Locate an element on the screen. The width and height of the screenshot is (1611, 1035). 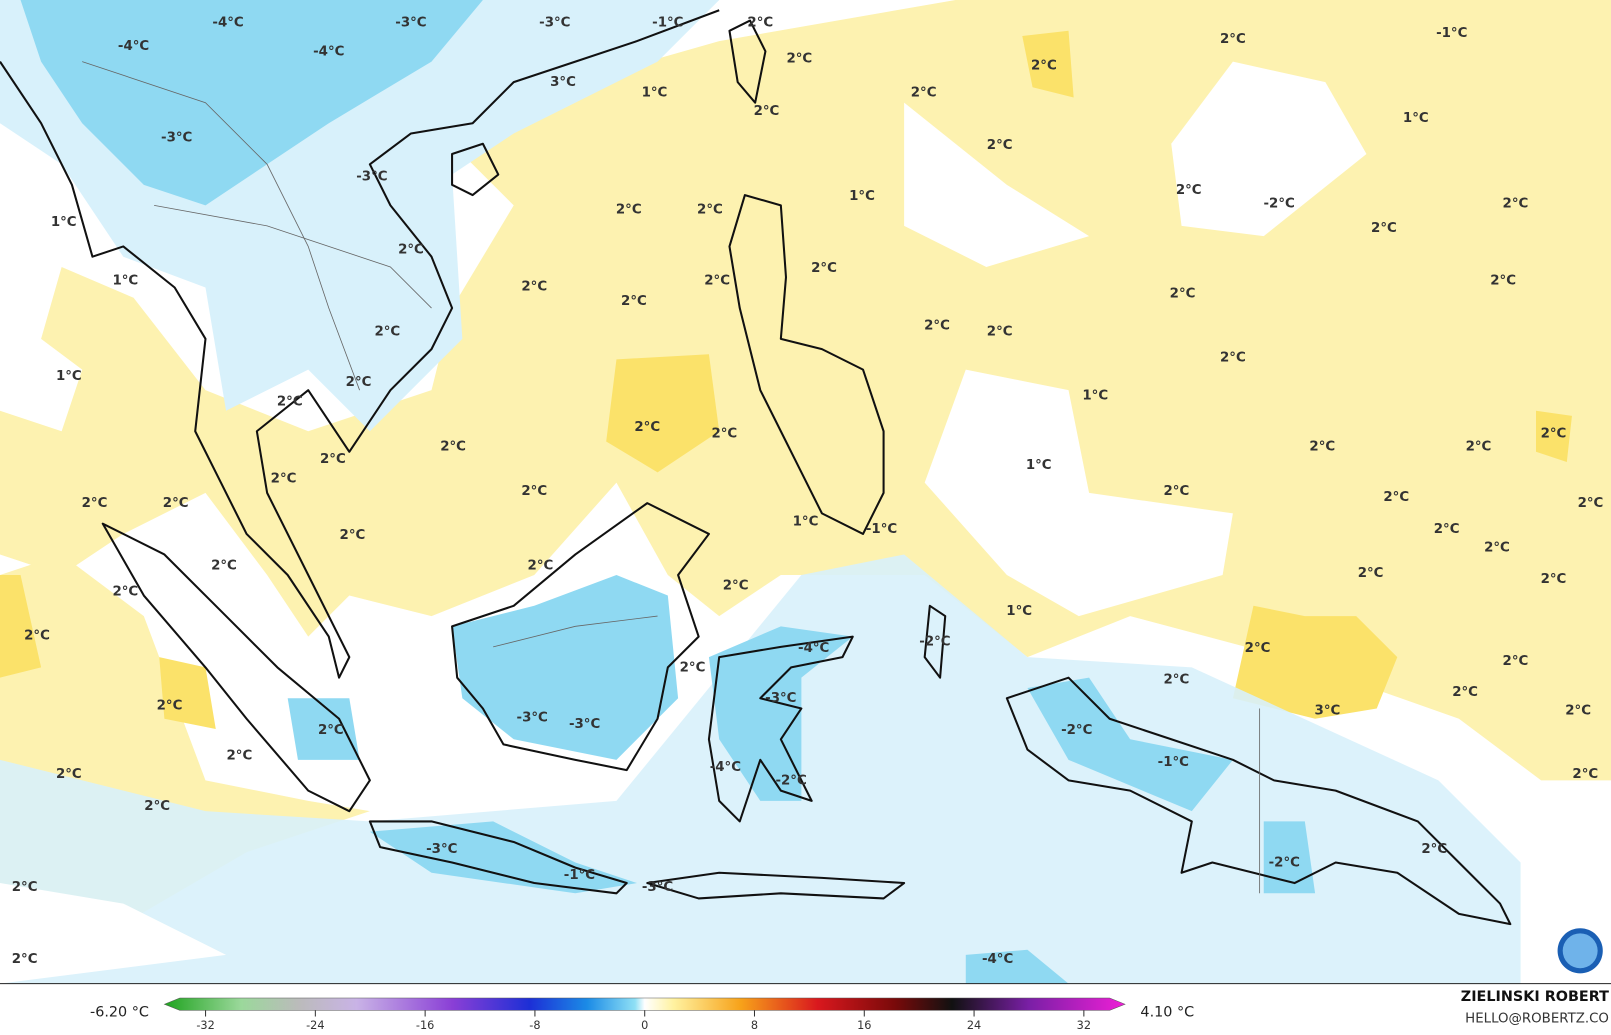
colorbar-tick-label: 24 is located at coordinates (974, 1025).